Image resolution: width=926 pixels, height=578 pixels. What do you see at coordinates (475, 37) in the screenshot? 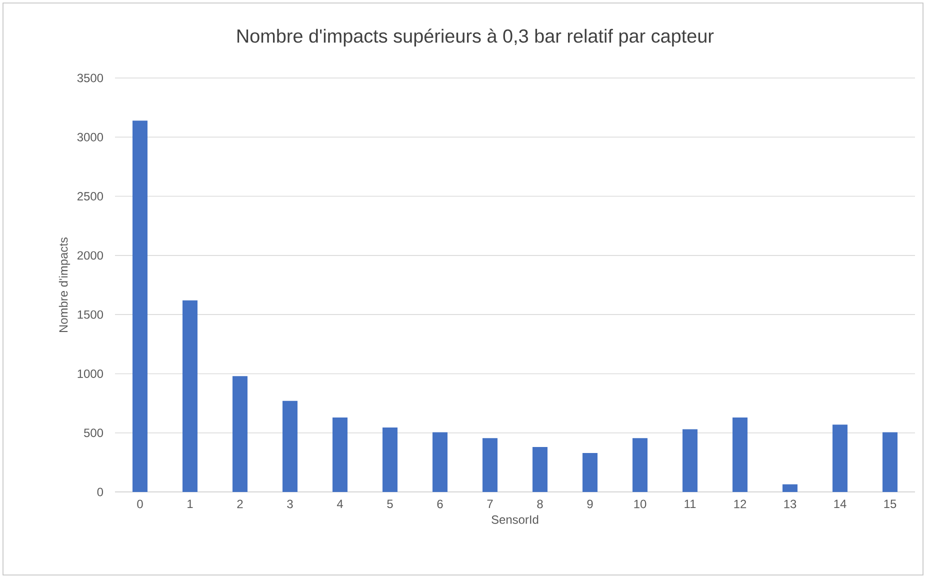
I see `chart-title: Nombre d'impacts supérieurs à 0,3 bar relatif par capteur` at bounding box center [475, 37].